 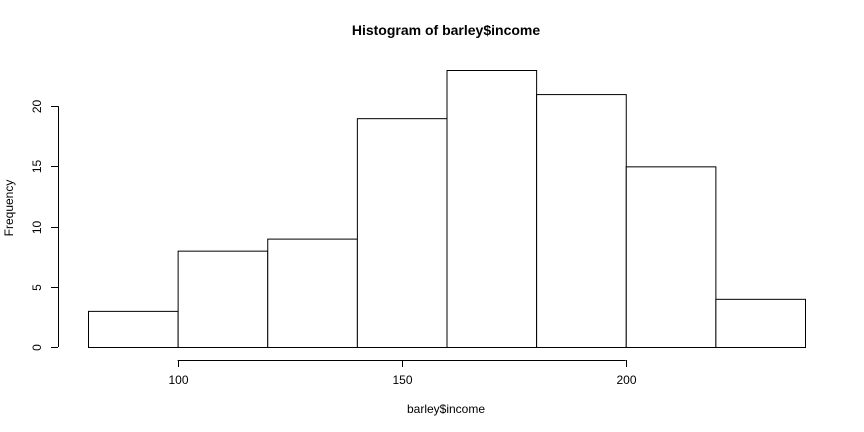 I want to click on x-axis: 100 150 200, so click(x=402, y=373).